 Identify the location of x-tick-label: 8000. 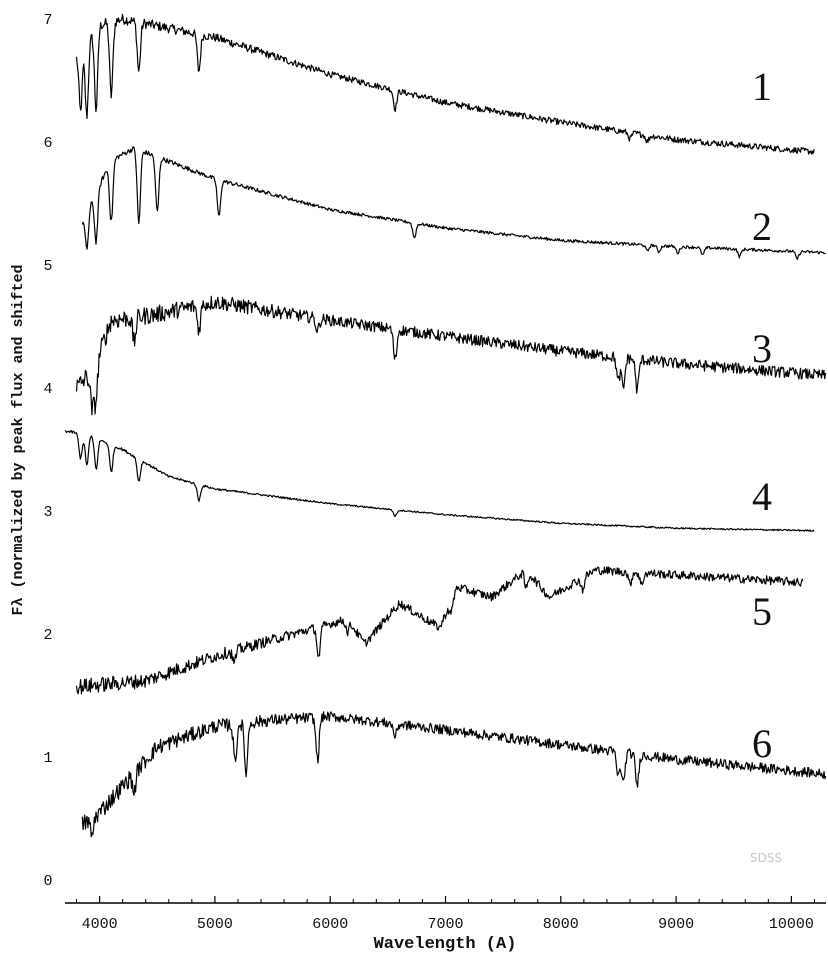
(561, 924).